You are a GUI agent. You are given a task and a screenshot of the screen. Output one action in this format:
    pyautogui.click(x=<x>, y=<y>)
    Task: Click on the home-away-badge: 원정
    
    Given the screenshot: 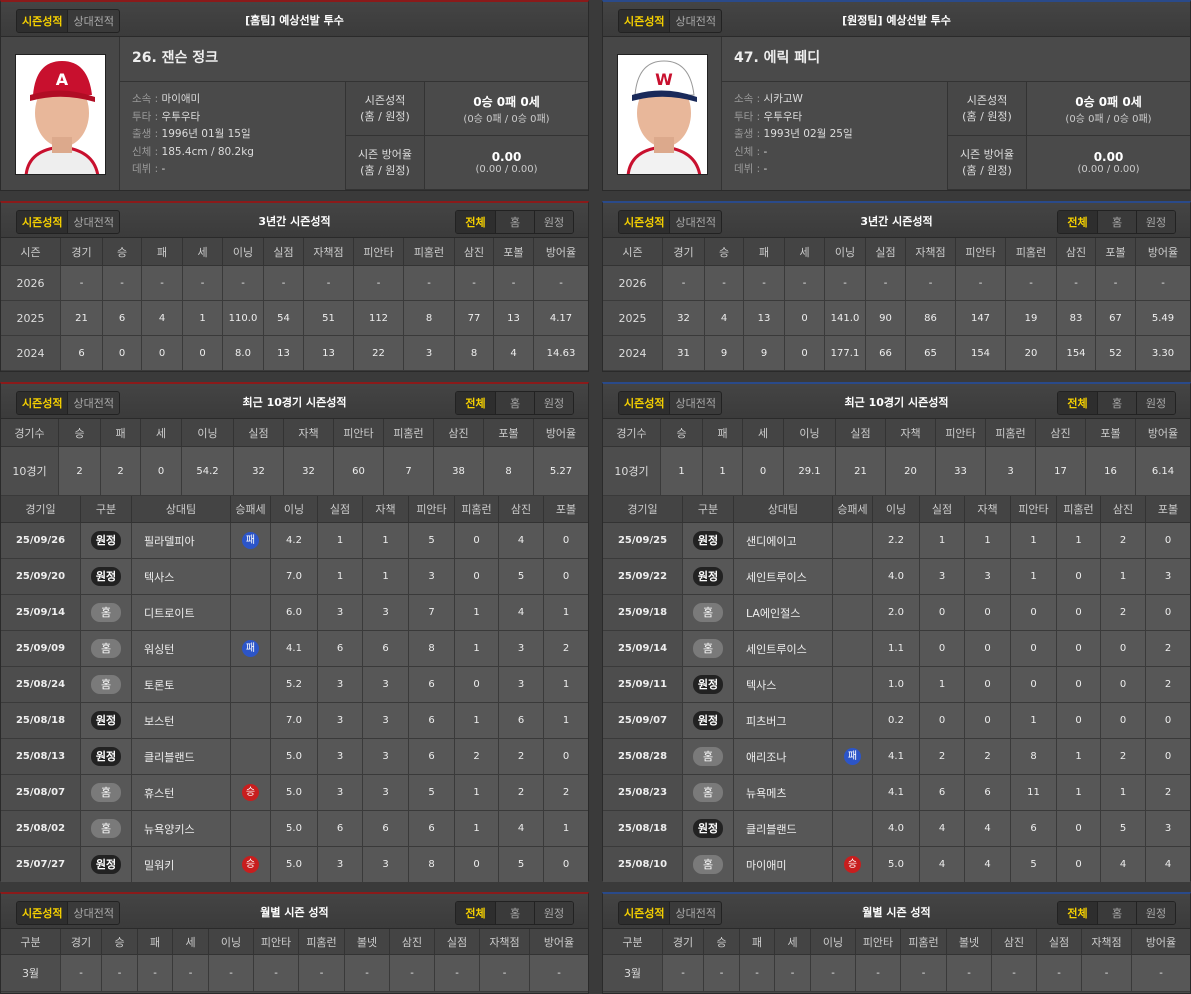 What is the action you would take?
    pyautogui.click(x=708, y=540)
    